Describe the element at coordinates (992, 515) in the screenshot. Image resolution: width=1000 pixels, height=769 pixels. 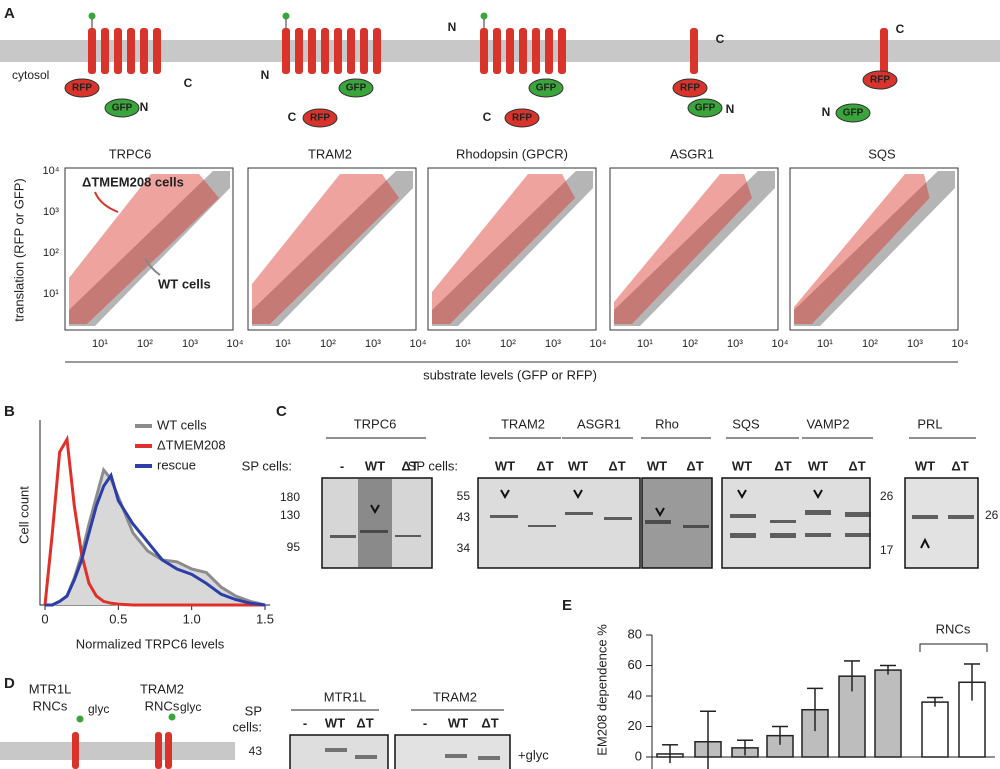
I see `mw-marker: 26` at that location.